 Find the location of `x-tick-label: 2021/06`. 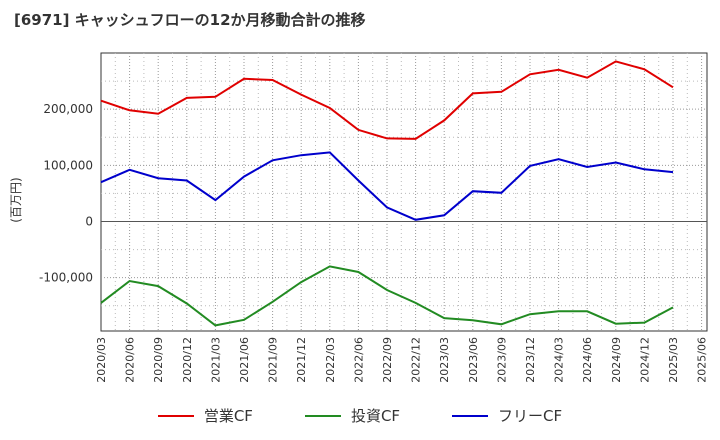

x-tick-label: 2021/06 is located at coordinates (244, 360).